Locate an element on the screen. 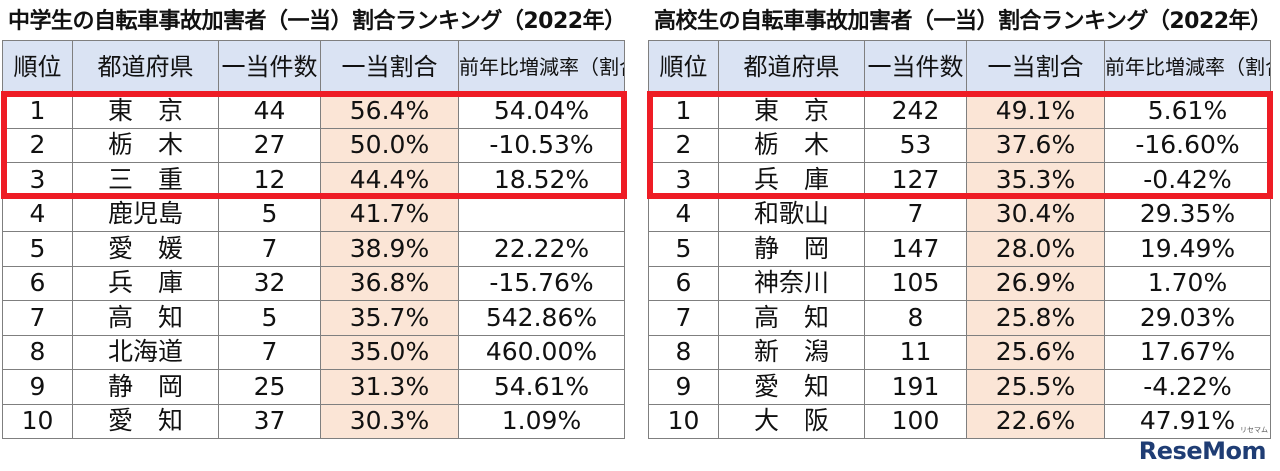 This screenshot has width=1280, height=471. cell-ratio: 25.6% is located at coordinates (1035, 352).